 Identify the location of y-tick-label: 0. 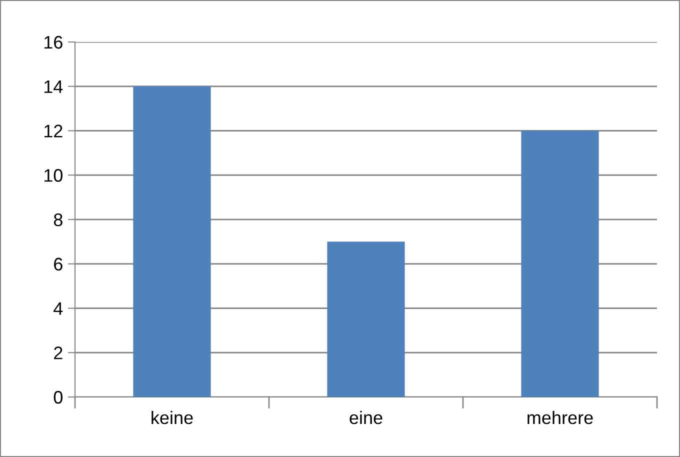
(58, 397).